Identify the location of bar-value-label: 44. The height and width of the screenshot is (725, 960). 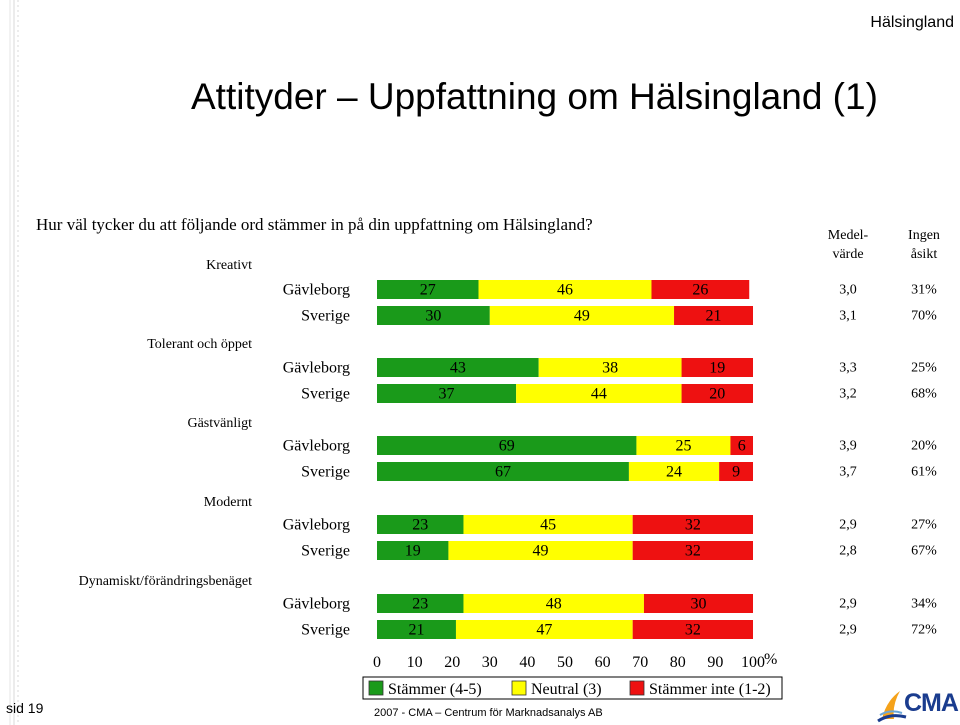
(599, 394).